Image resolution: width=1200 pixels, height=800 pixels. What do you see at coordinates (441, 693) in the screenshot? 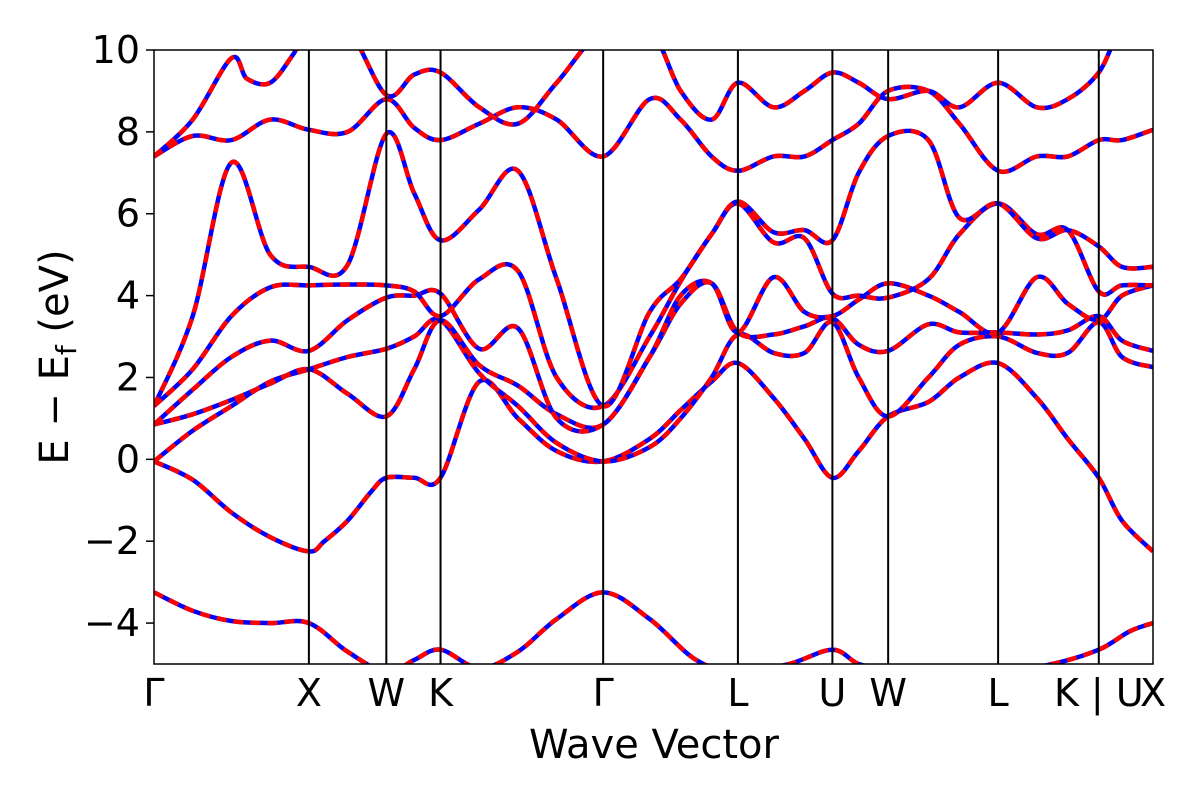
I see `x-tick-label: K` at bounding box center [441, 693].